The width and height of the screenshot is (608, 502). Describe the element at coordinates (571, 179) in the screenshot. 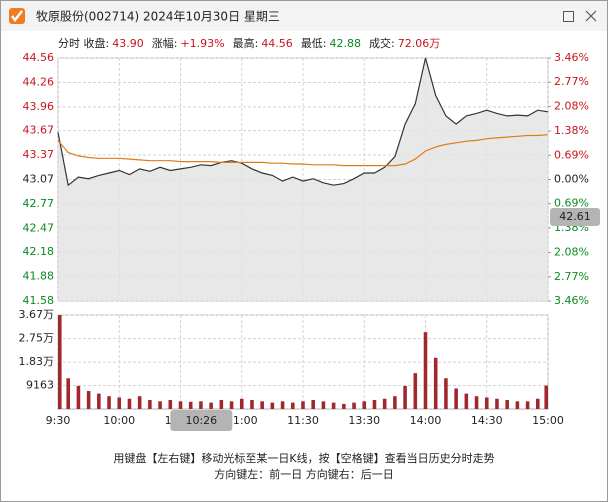

I see `y2-tick-label: 0.00%` at that location.